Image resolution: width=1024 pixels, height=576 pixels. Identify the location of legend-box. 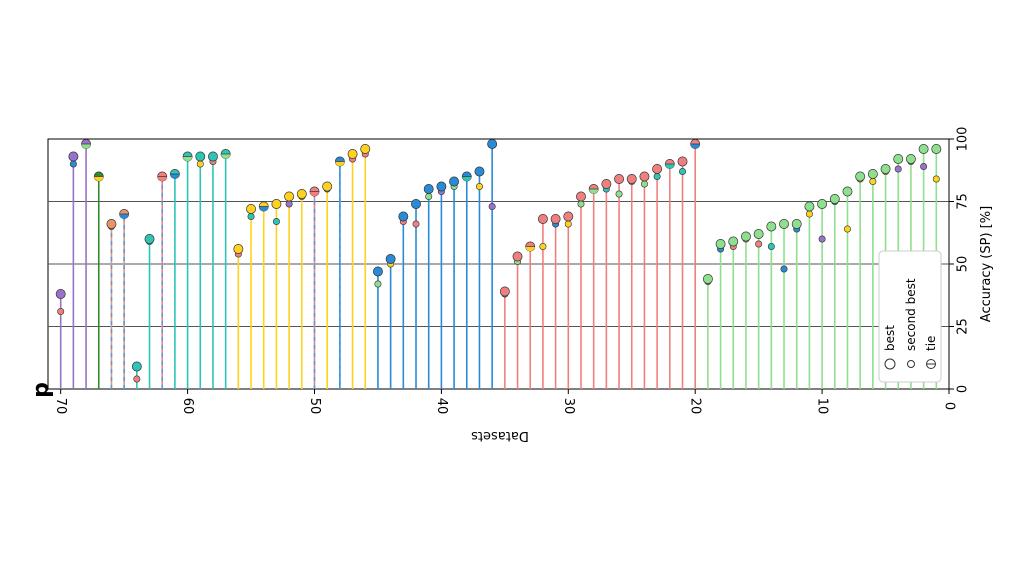
(910, 316).